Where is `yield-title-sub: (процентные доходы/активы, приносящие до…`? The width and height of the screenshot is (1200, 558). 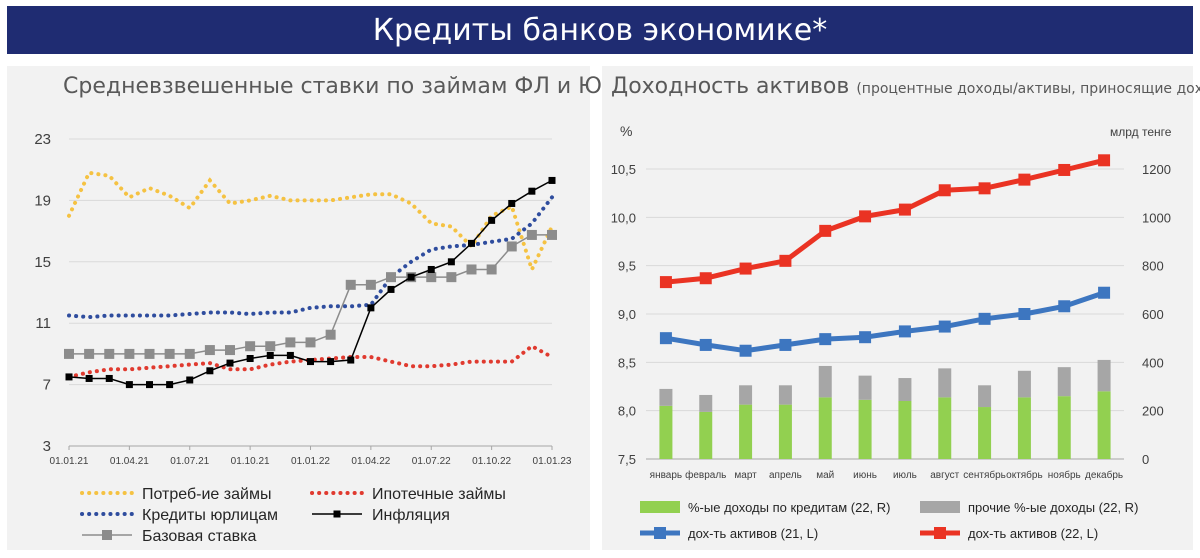
yield-title-sub: (процентные доходы/активы, приносящие до… is located at coordinates (1028, 89).